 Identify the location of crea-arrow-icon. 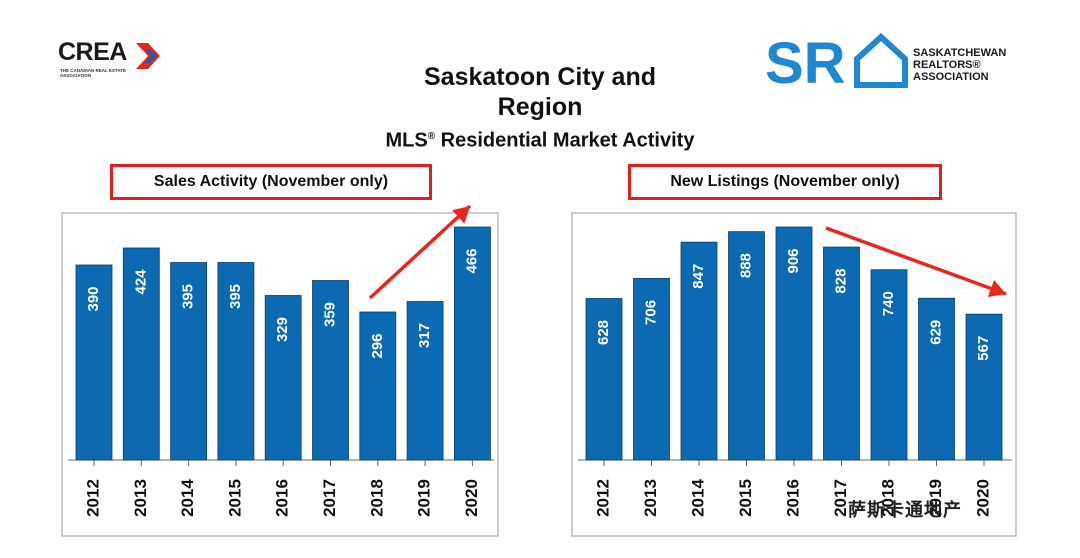
(150, 58).